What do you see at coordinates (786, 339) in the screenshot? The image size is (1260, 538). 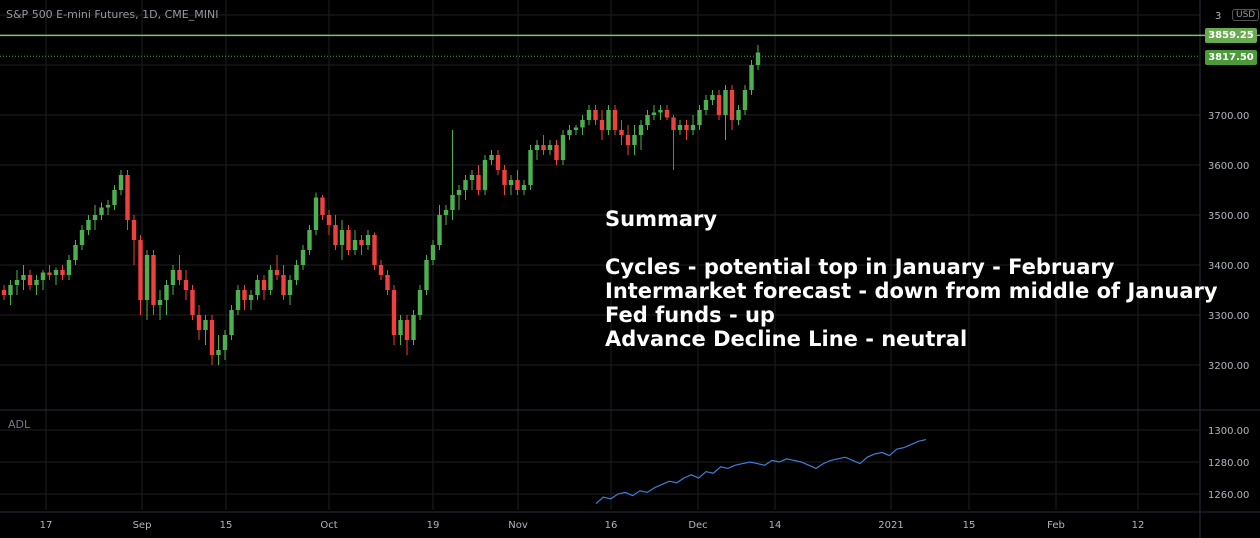 I see `summary-line: Advance Decline Line - neutral` at bounding box center [786, 339].